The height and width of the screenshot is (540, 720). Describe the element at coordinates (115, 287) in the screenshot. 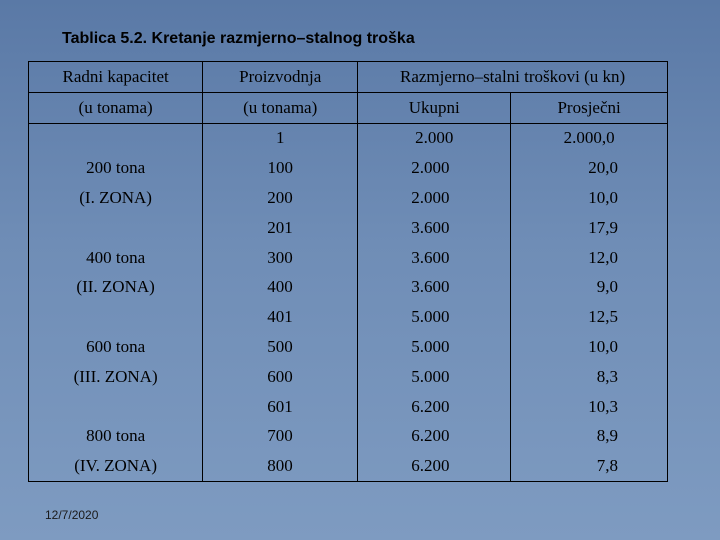

I see `capacity-cell: (II. ZONA)` at that location.